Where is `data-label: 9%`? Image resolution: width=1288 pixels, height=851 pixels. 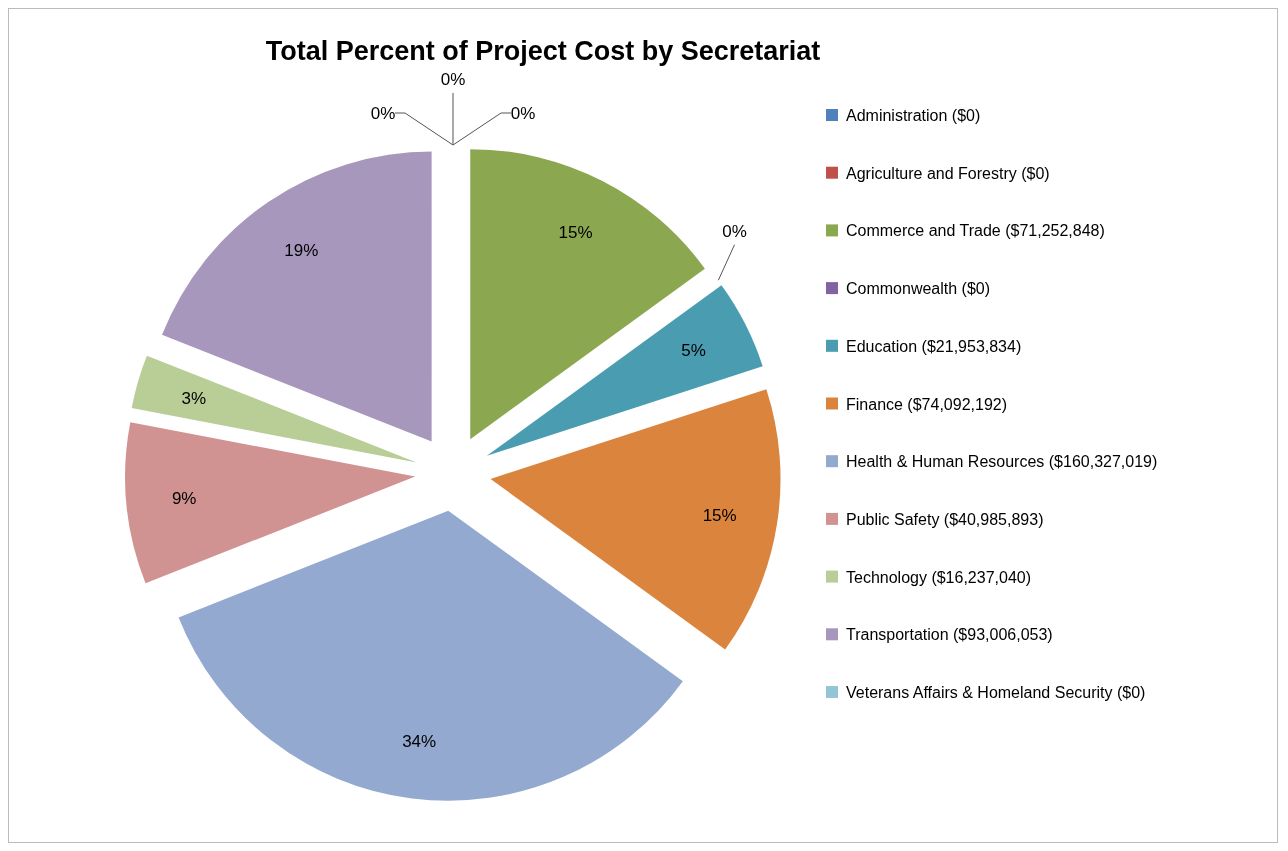
data-label: 9% is located at coordinates (184, 499).